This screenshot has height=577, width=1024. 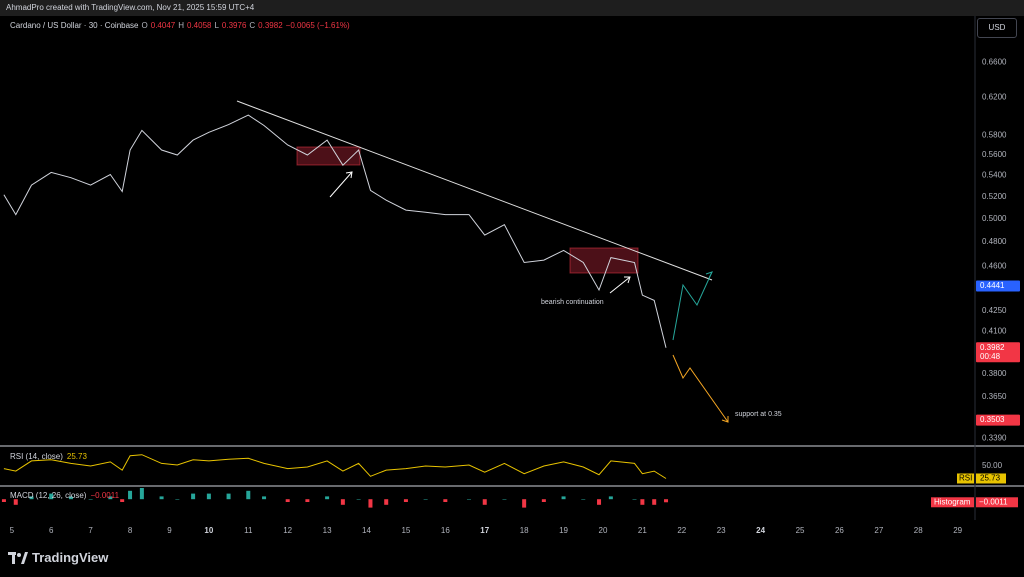 I want to click on y-tick-label: 0.3650, so click(x=994, y=396).